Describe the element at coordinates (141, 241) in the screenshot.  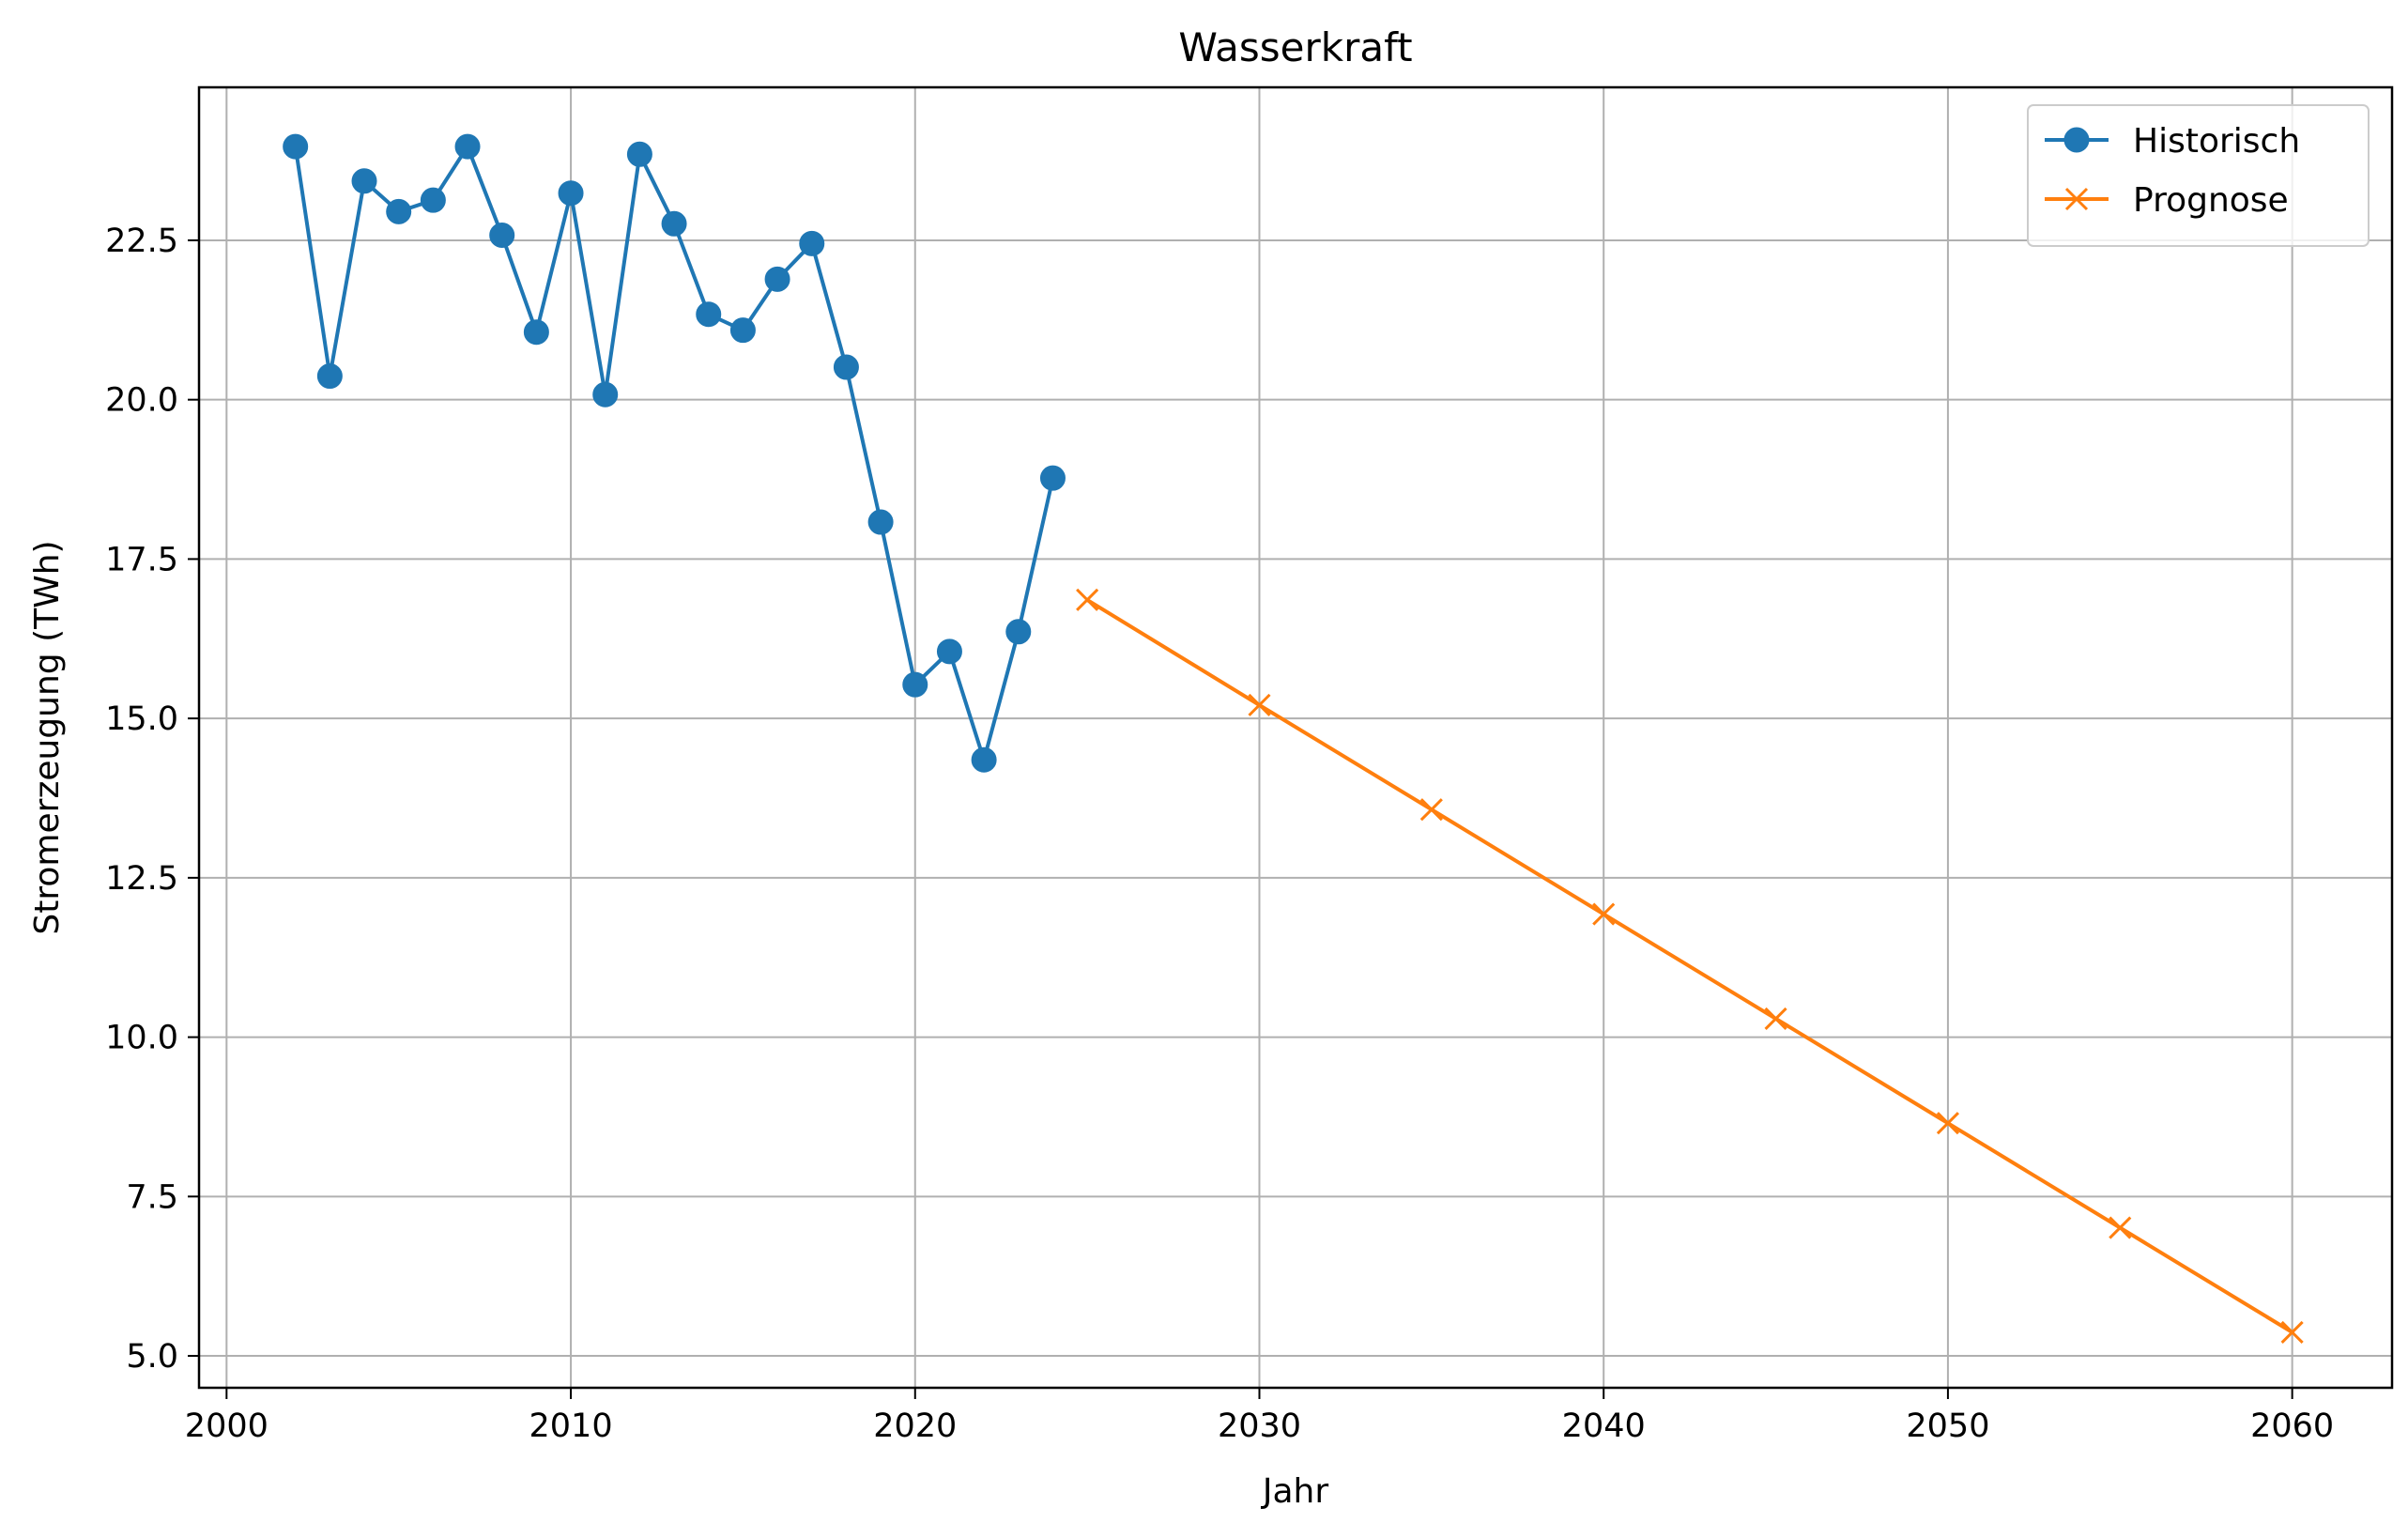
I see `y-tick-label: 22.5` at that location.